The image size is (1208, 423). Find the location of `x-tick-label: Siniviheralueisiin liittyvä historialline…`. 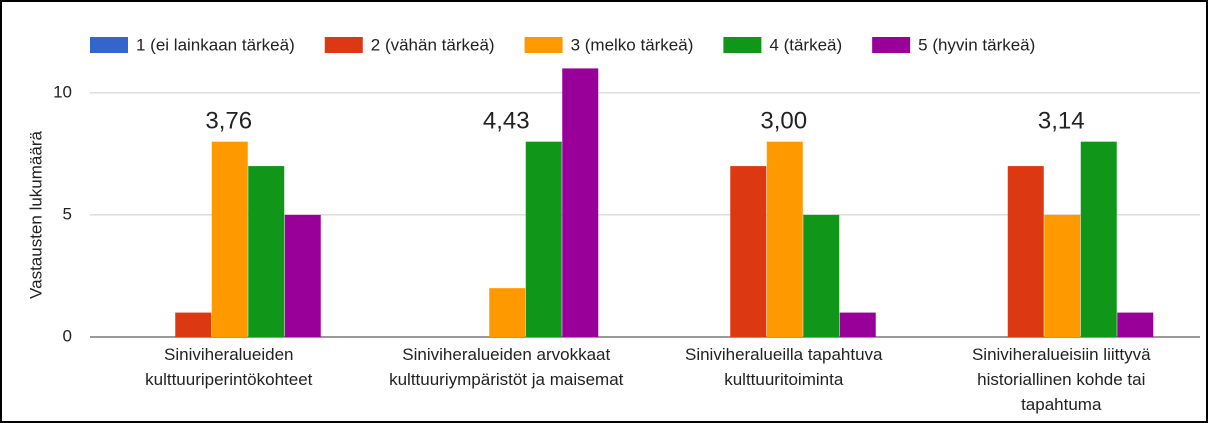

x-tick-label: Siniviheralueisiin liittyvä historialline… is located at coordinates (1061, 379).